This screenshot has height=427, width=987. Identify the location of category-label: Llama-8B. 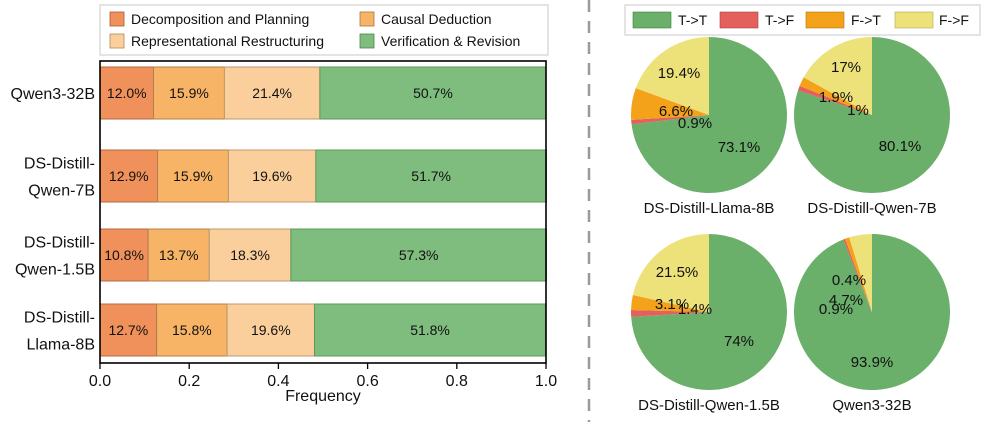
(61, 345).